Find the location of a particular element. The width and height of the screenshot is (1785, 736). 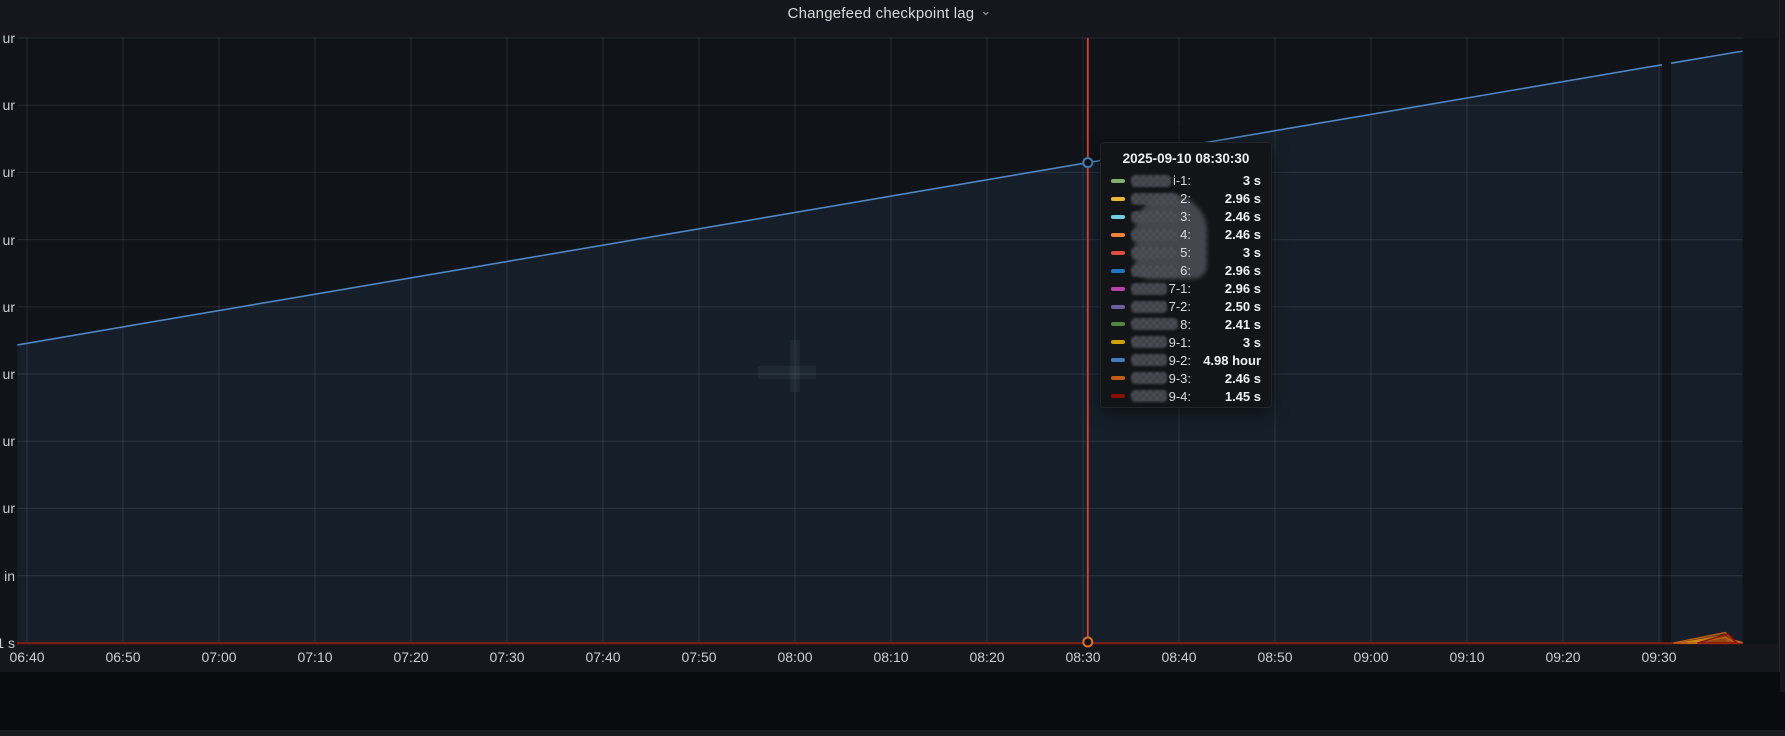

tooltip-row: 4: 2.46 s is located at coordinates (1186, 235).